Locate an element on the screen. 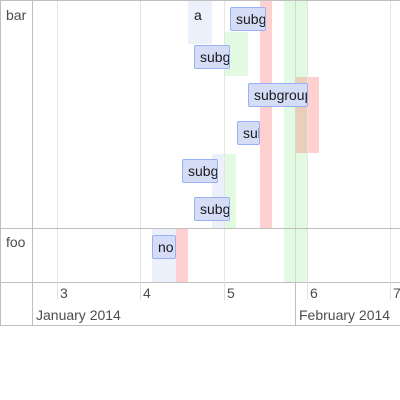  background-band-green is located at coordinates (296, 141).